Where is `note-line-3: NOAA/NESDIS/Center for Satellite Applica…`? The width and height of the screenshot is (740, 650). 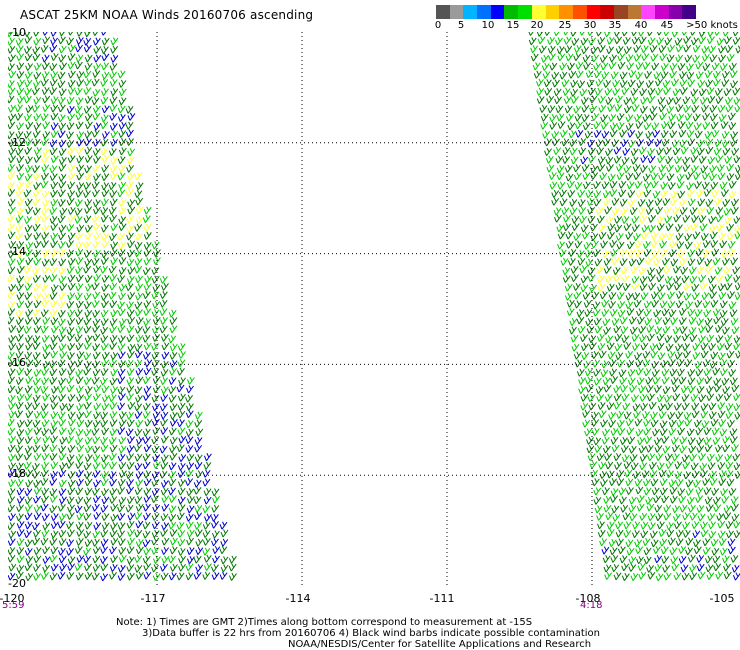 note-line-3: NOAA/NESDIS/Center for Satellite Applica… is located at coordinates (440, 644).